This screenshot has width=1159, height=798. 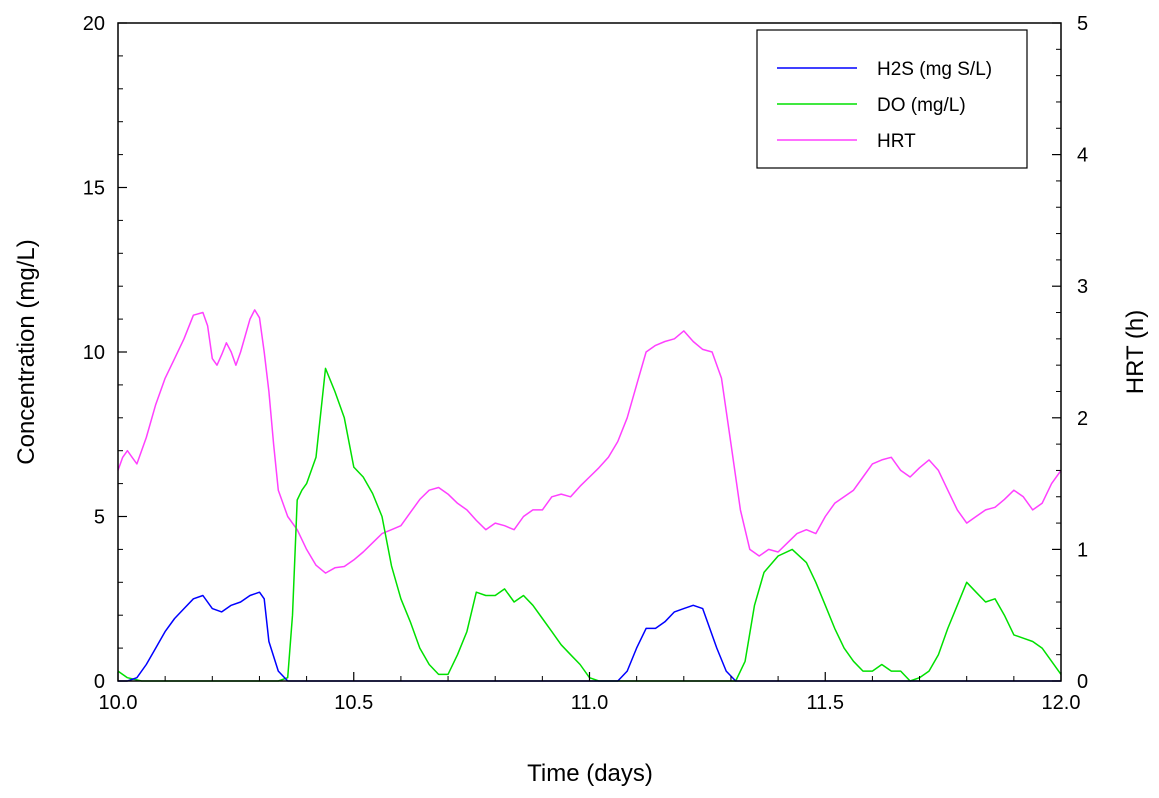 I want to click on series-line-h2s, so click(x=589, y=636).